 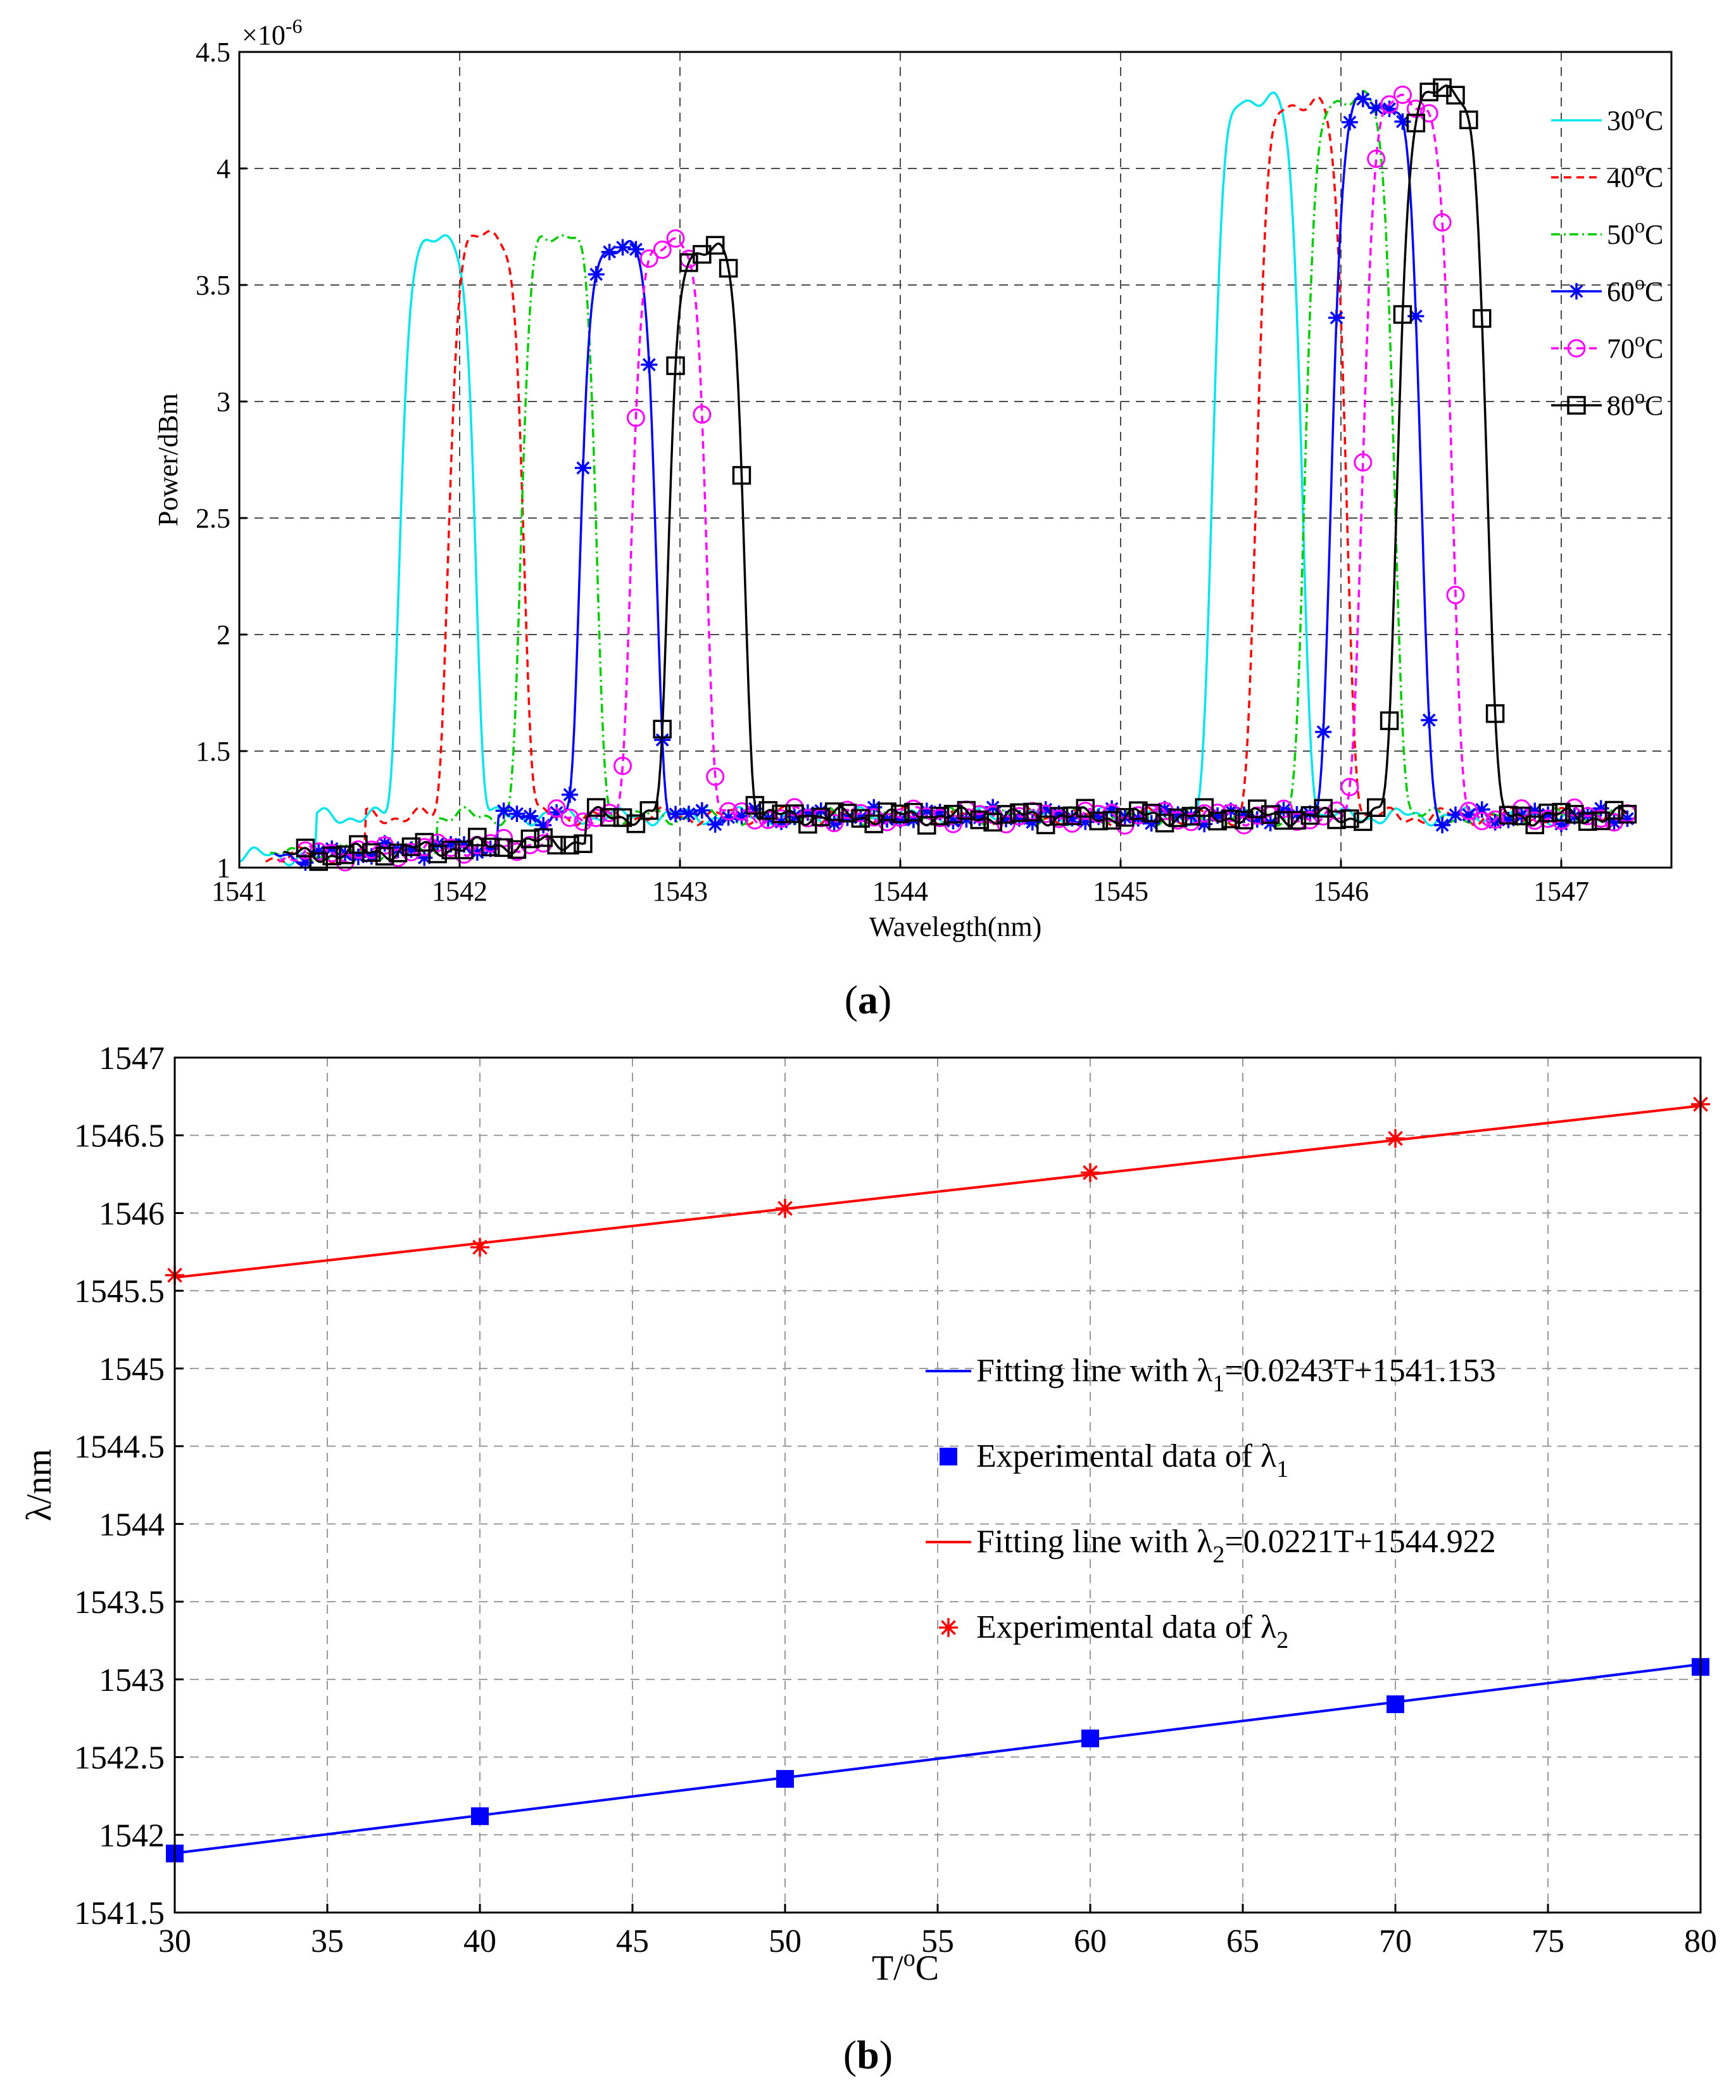 What do you see at coordinates (1548, 1941) in the screenshot?
I see `panel-b-x-tick-label-9: 75` at bounding box center [1548, 1941].